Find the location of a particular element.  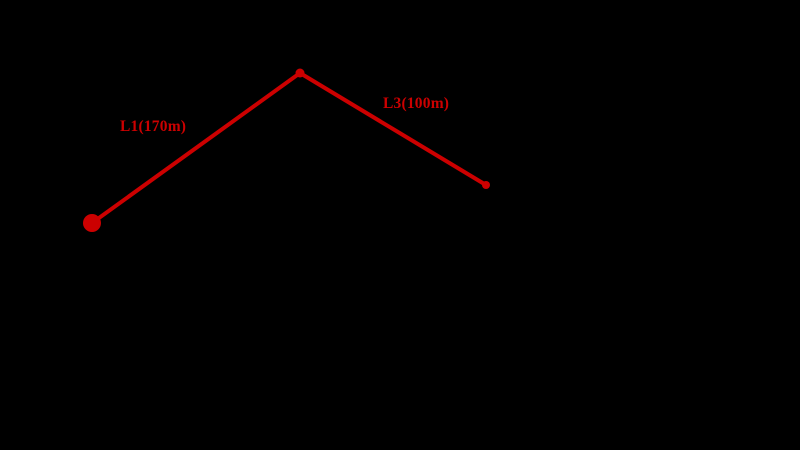

segment-line-L3 is located at coordinates (393, 129).